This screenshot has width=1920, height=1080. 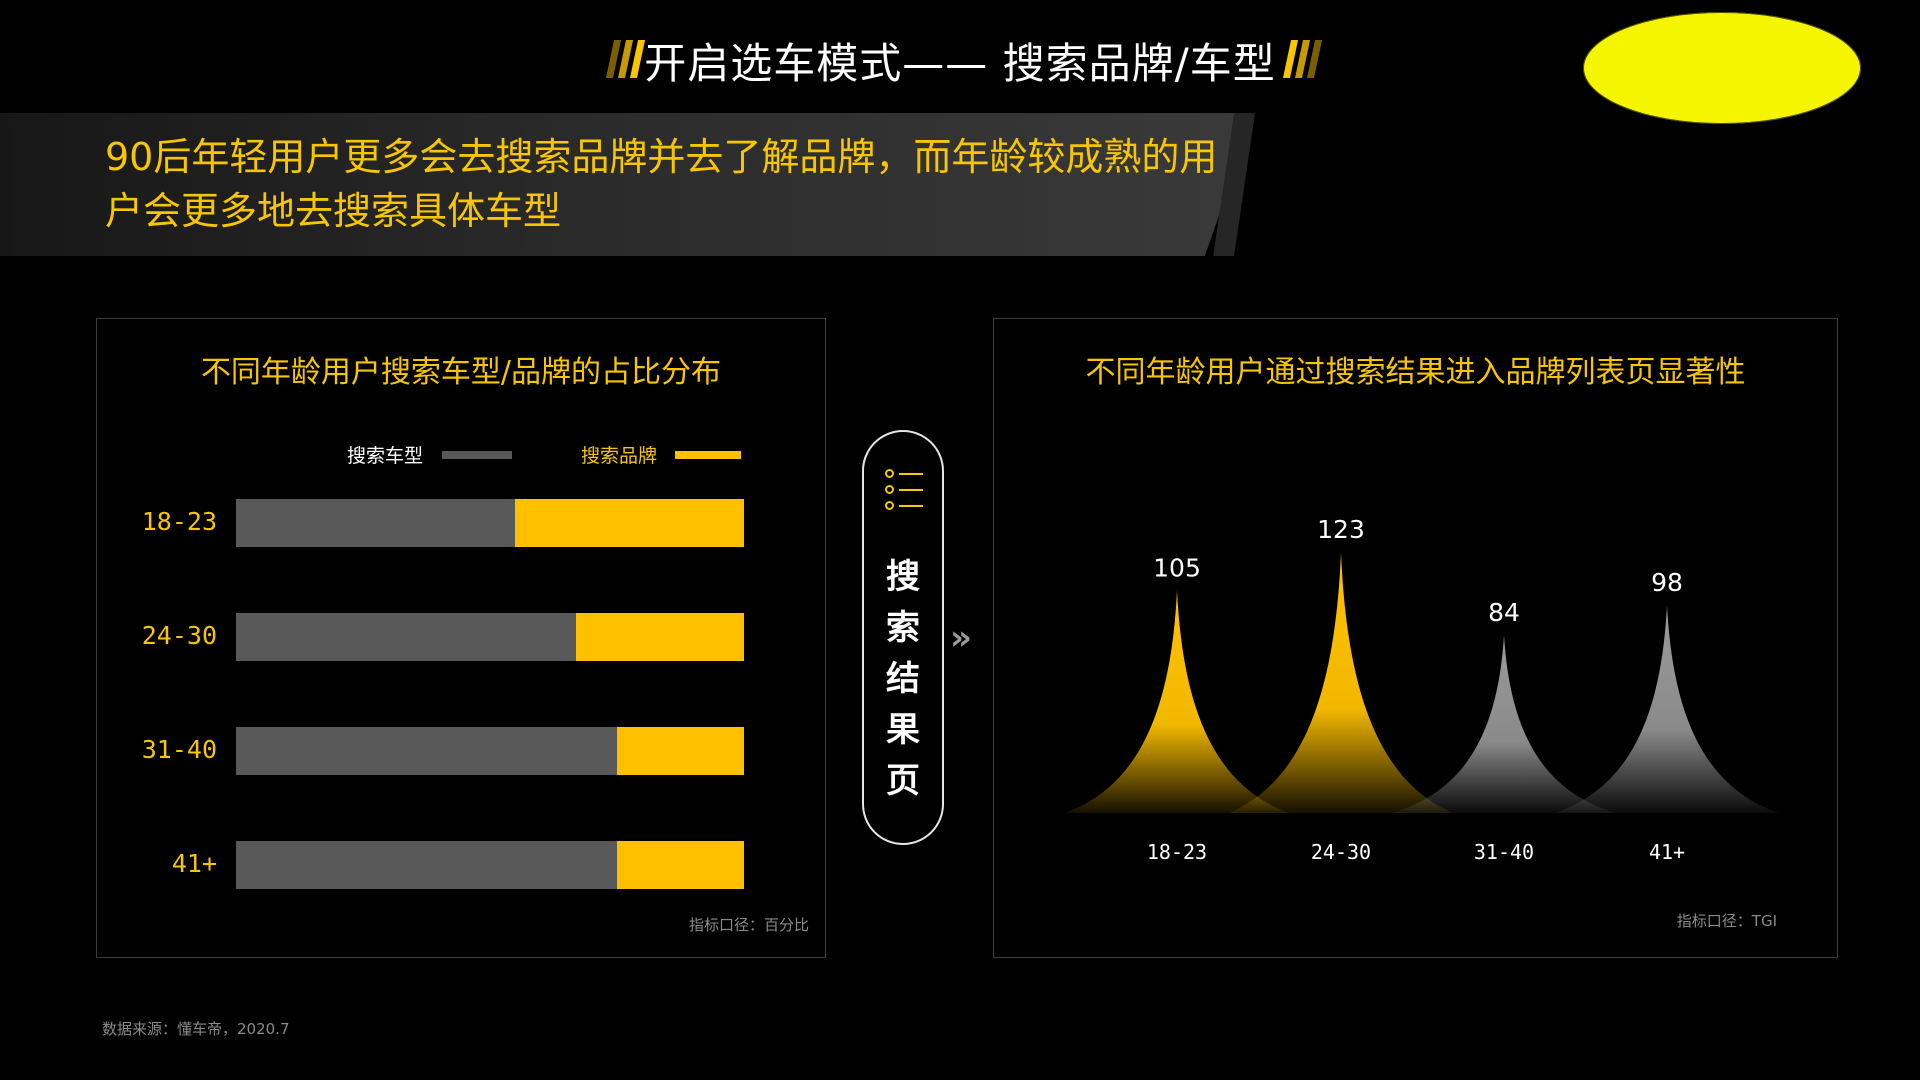 What do you see at coordinates (461, 372) in the screenshot?
I see `left-chart-title: 不同年龄用户搜索车型/品牌的占比分布` at bounding box center [461, 372].